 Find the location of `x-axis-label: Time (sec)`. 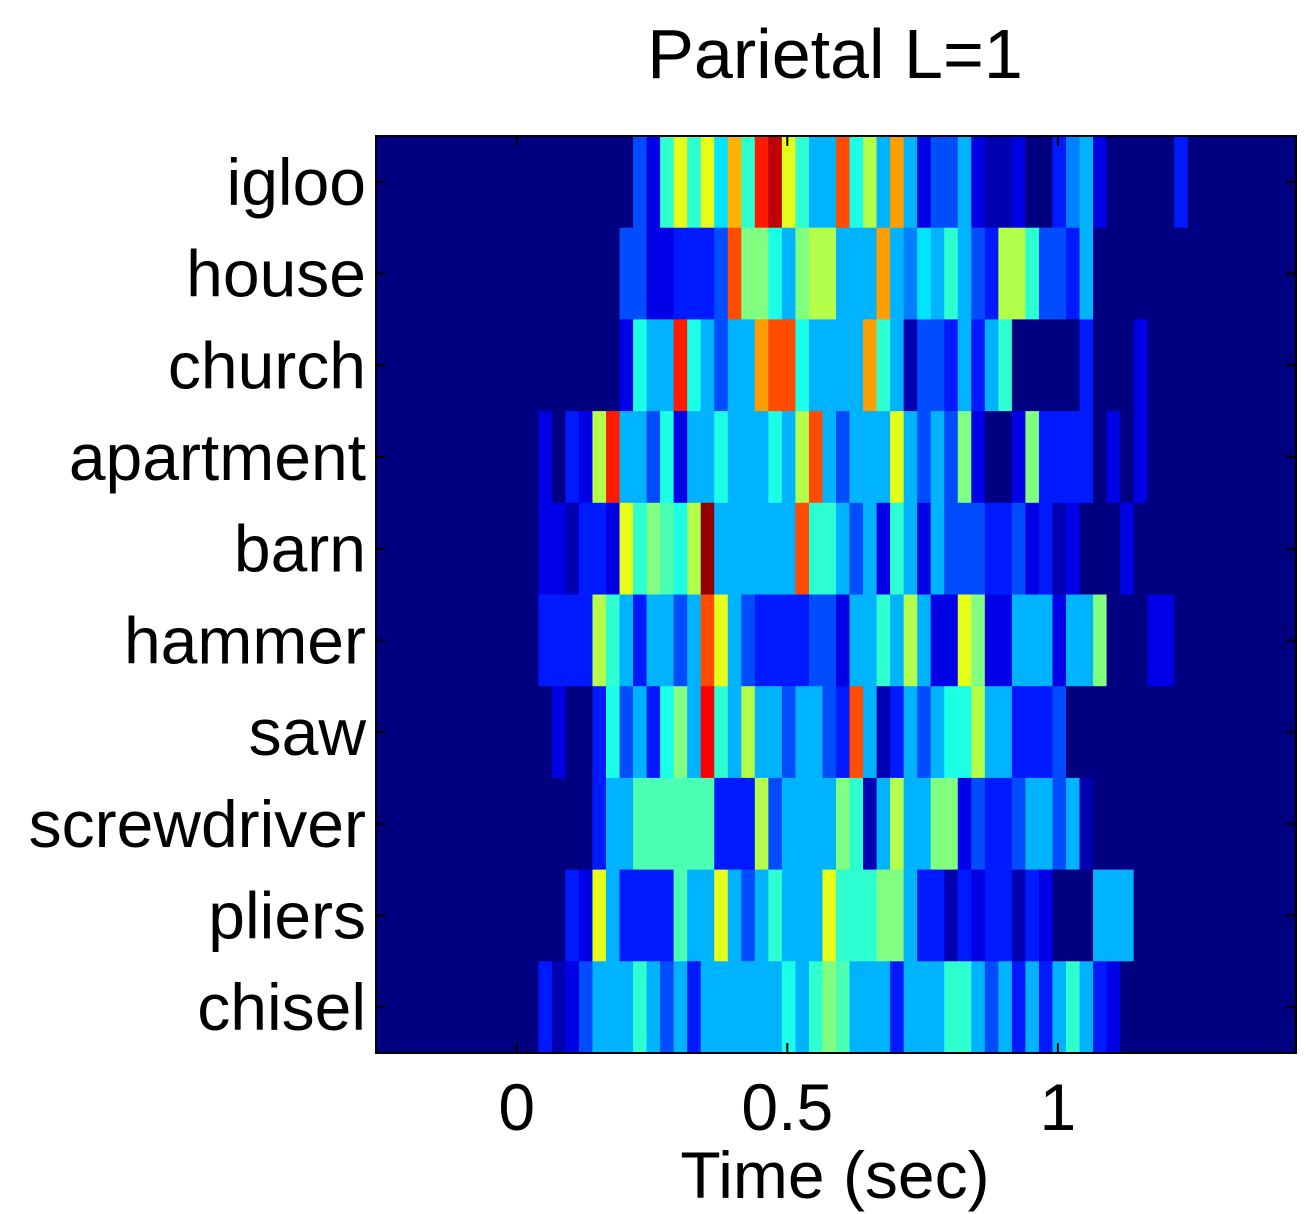

x-axis-label: Time (sec) is located at coordinates (834, 1175).